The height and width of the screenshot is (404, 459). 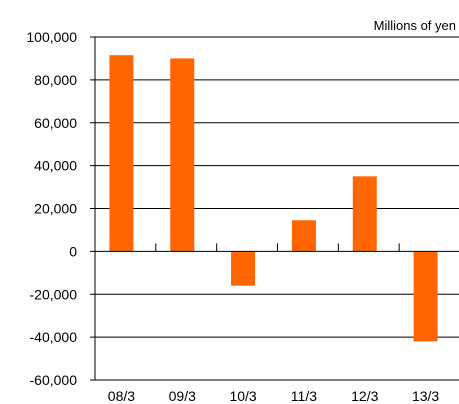 I want to click on x-axis-tick-labels: 08/3 09/3 10/3 11/3 12/3 13/3, so click(x=274, y=396).